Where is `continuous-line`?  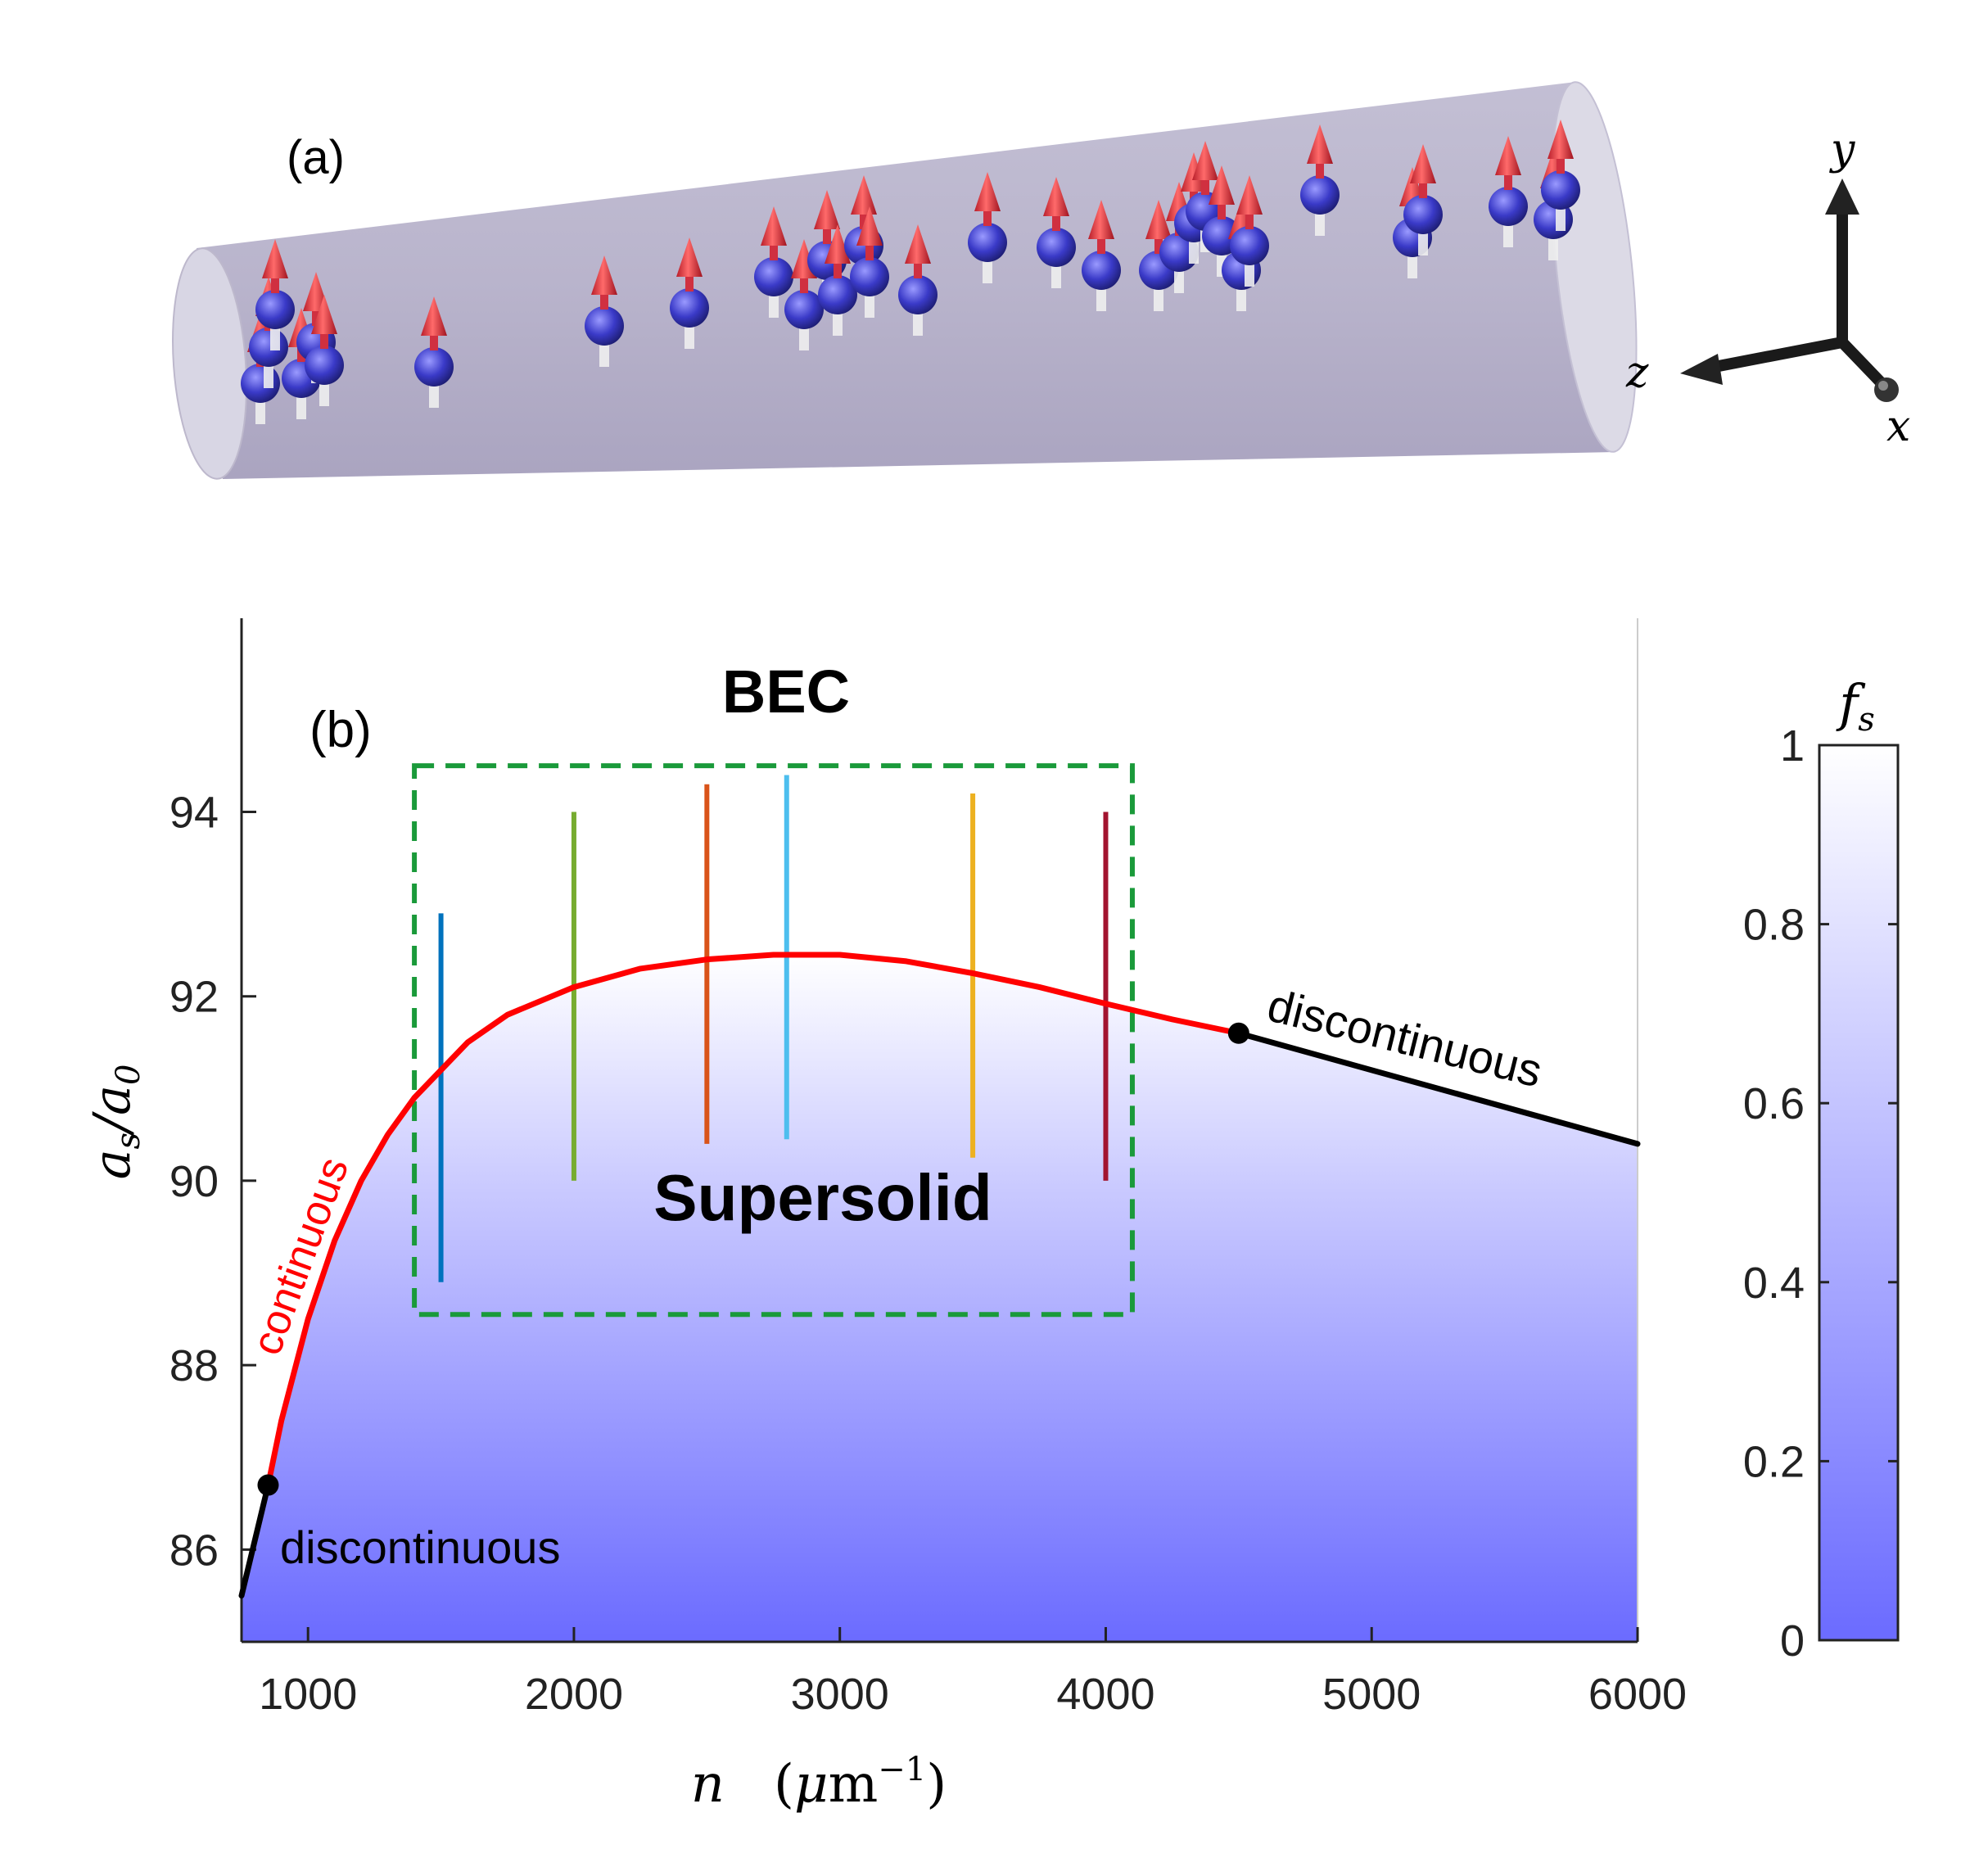
continuous-line is located at coordinates (753, 1220).